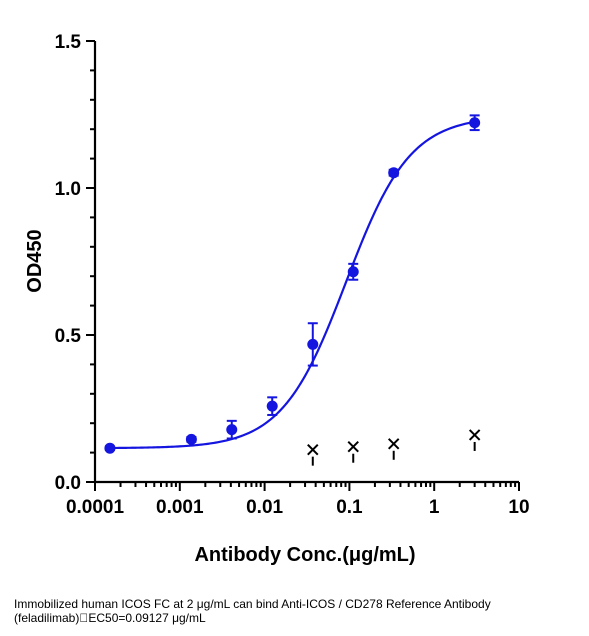 The image size is (589, 636). Describe the element at coordinates (68, 483) in the screenshot. I see `y-tick-label: 0.0` at that location.